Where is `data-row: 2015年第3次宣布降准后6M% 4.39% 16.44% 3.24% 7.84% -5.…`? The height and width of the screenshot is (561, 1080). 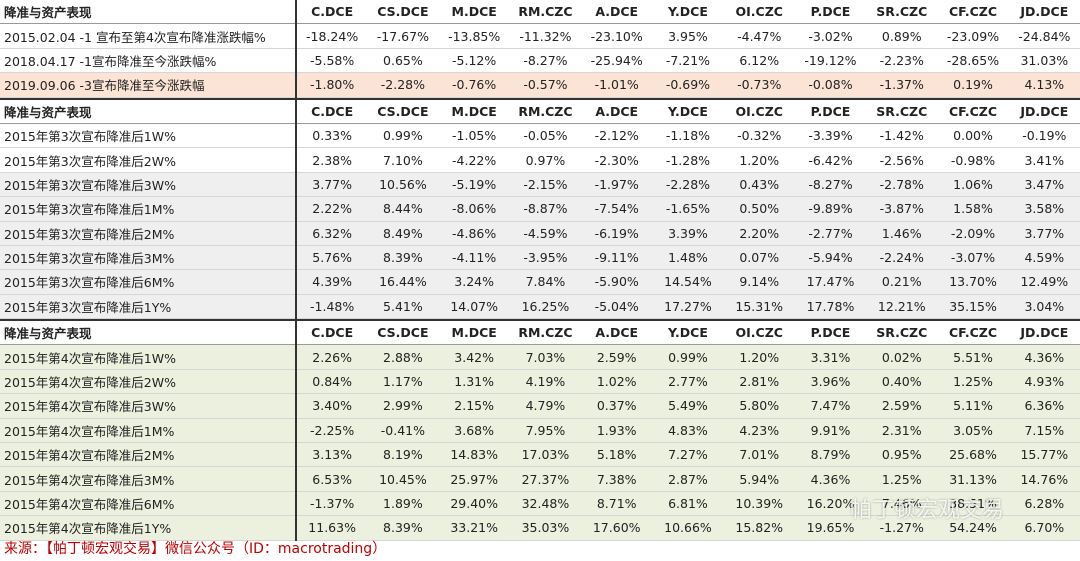 data-row: 2015年第3次宣布降准后6M% 4.39% 16.44% 3.24% 7.84% -5.… is located at coordinates (540, 282).